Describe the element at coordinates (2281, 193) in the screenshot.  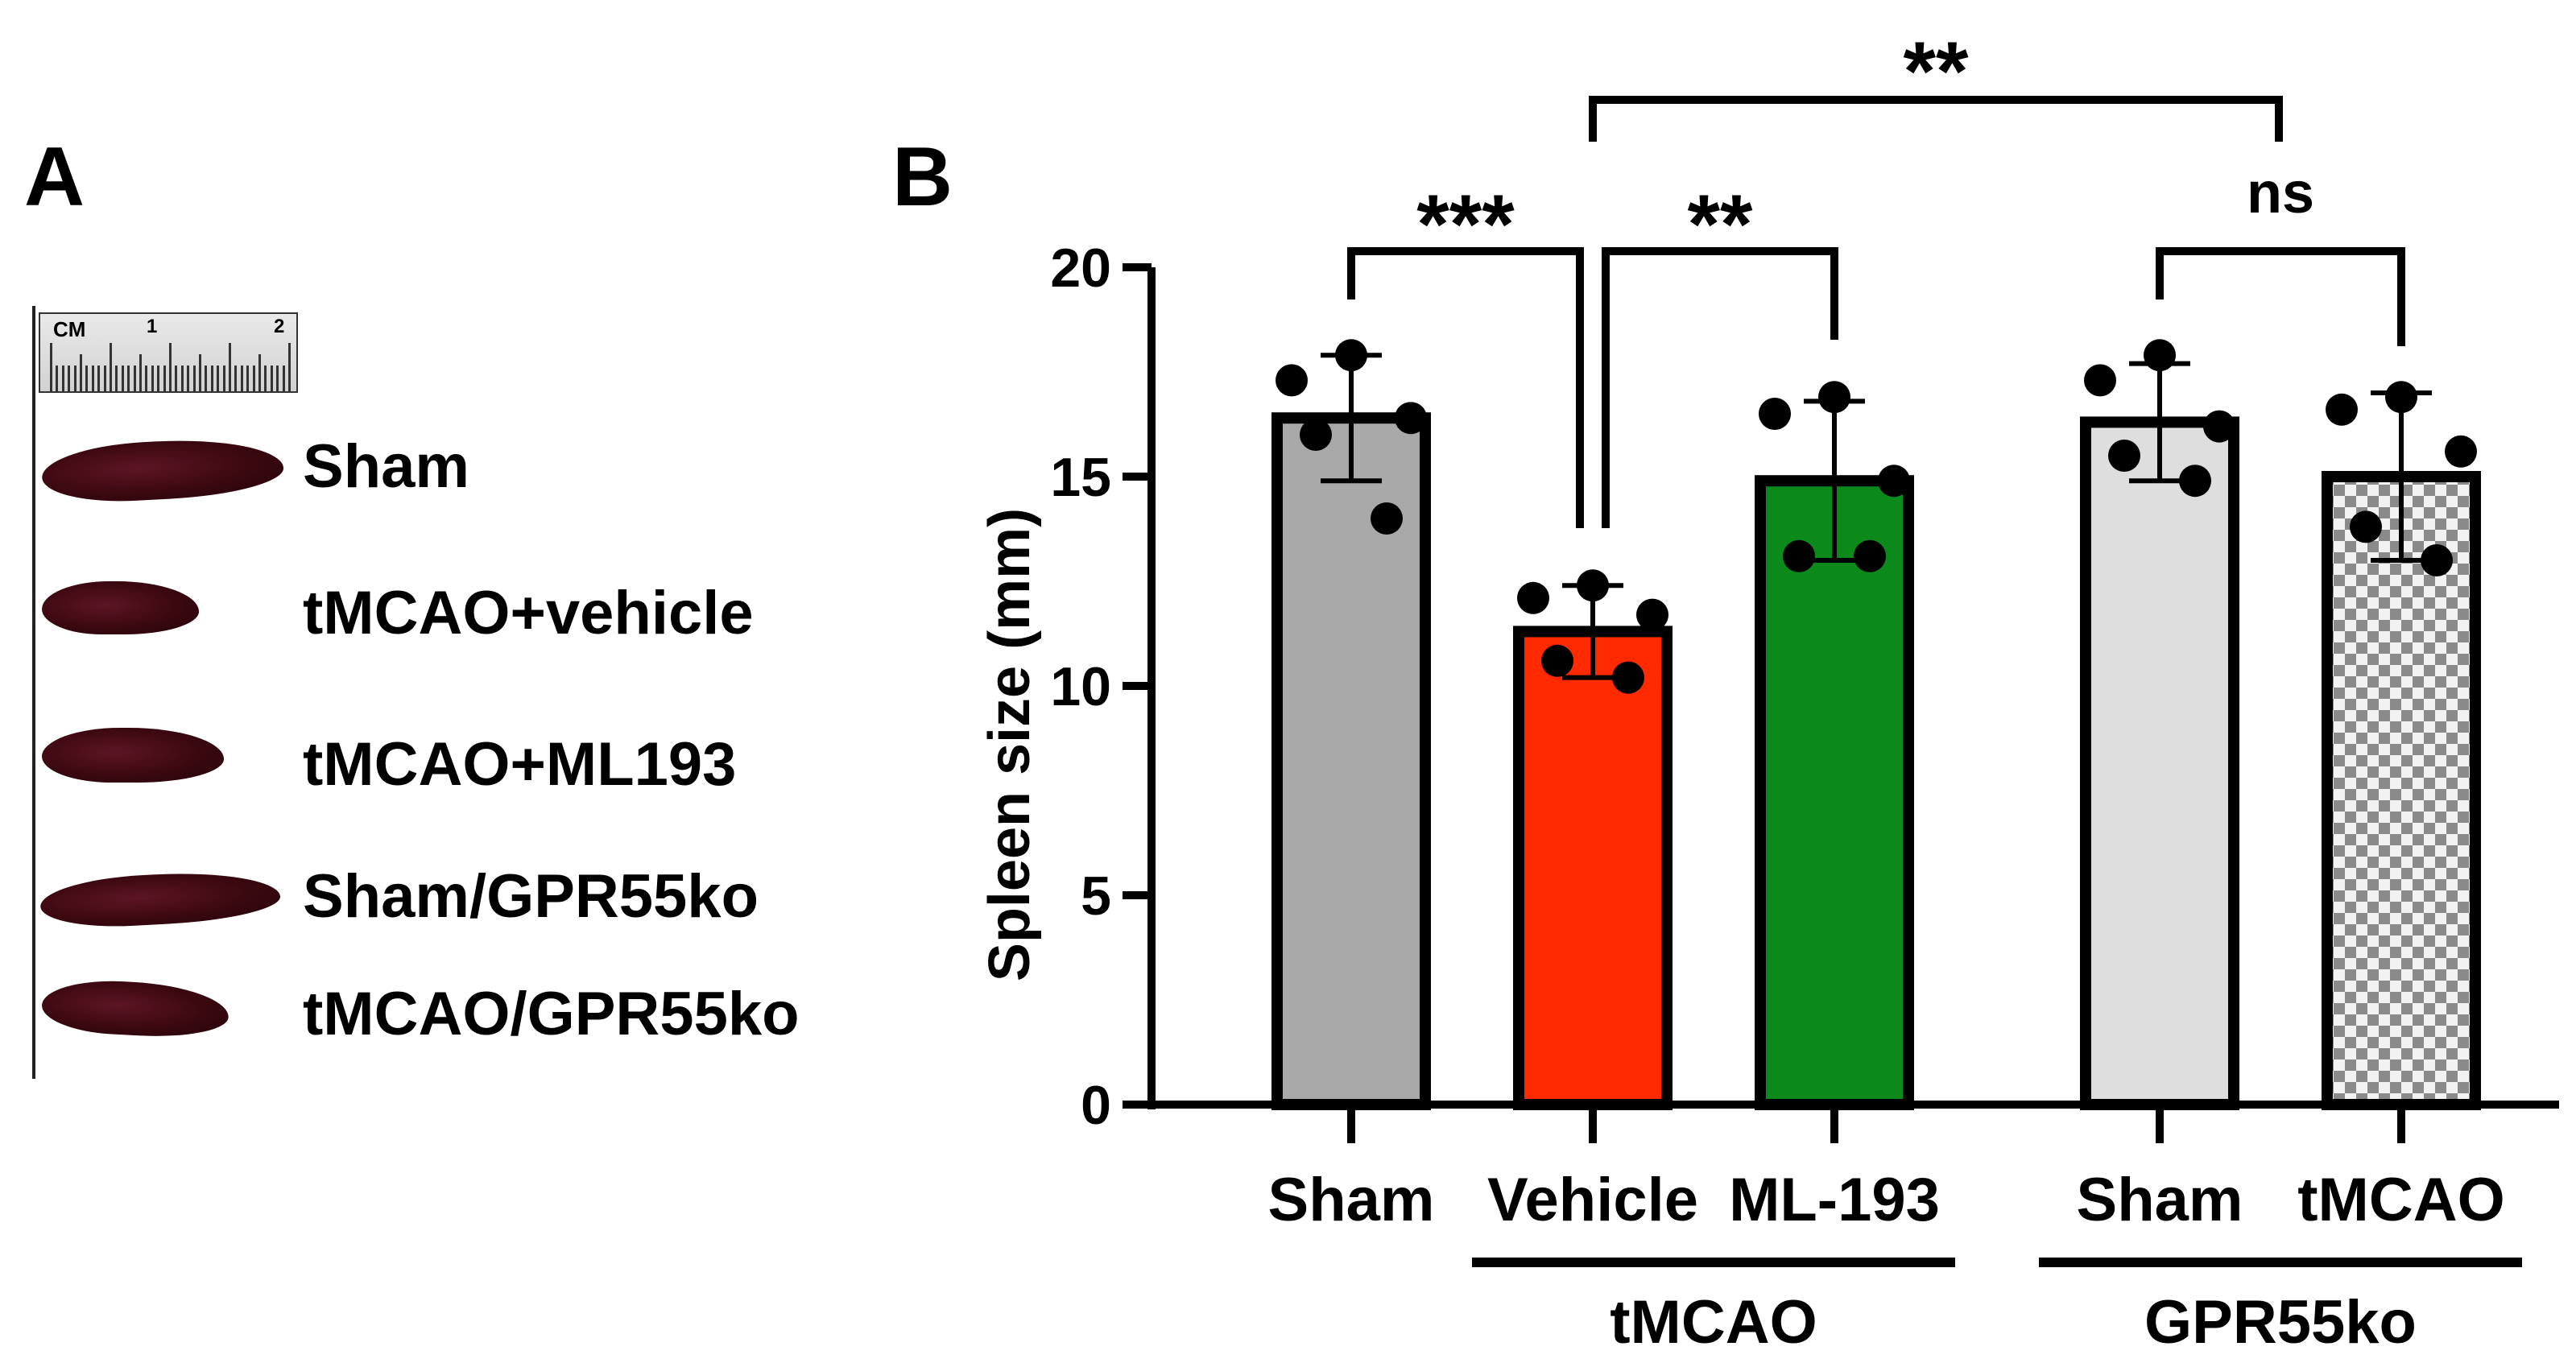
I see `significance-label-3: ns` at that location.